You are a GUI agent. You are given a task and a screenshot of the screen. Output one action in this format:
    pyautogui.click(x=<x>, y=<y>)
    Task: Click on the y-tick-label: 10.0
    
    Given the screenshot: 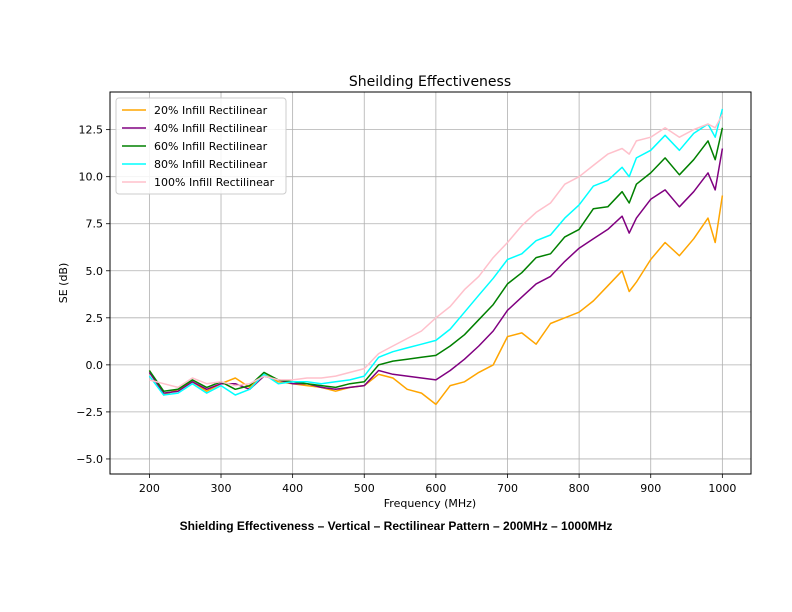 What is the action you would take?
    pyautogui.click(x=91, y=177)
    